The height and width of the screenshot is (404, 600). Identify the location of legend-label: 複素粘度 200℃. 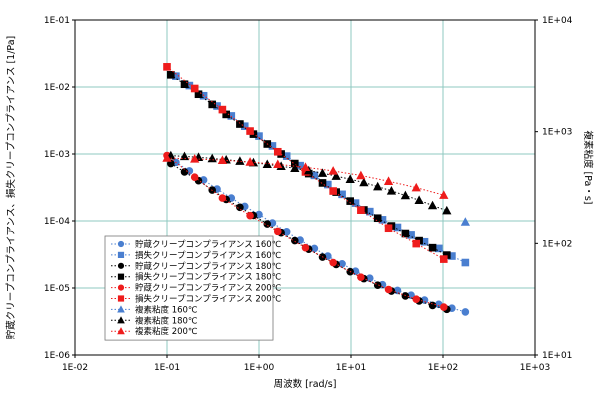
(166, 331).